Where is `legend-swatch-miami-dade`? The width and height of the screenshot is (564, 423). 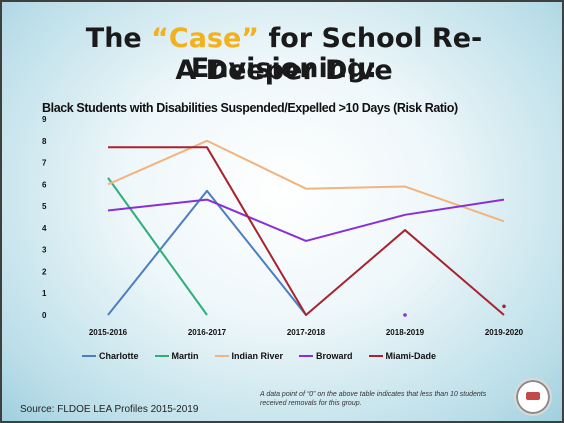 legend-swatch-miami-dade is located at coordinates (375, 356).